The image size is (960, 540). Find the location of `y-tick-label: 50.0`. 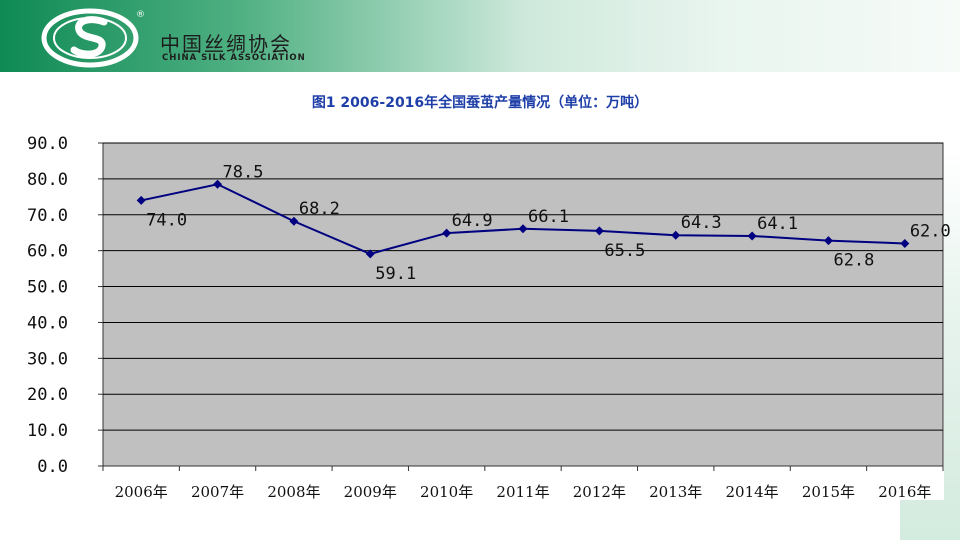

y-tick-label: 50.0 is located at coordinates (47, 288).